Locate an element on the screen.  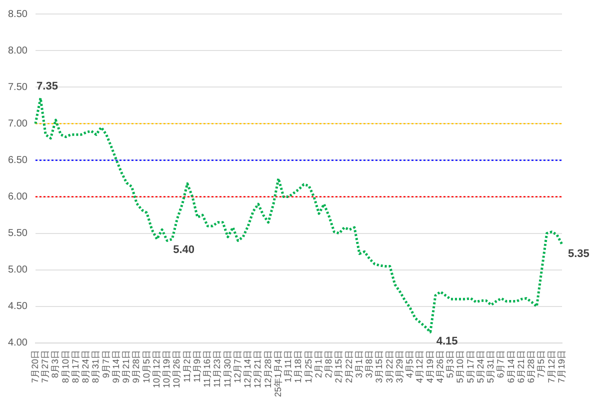
y-tick-label: 6.00 is located at coordinates (18, 197).